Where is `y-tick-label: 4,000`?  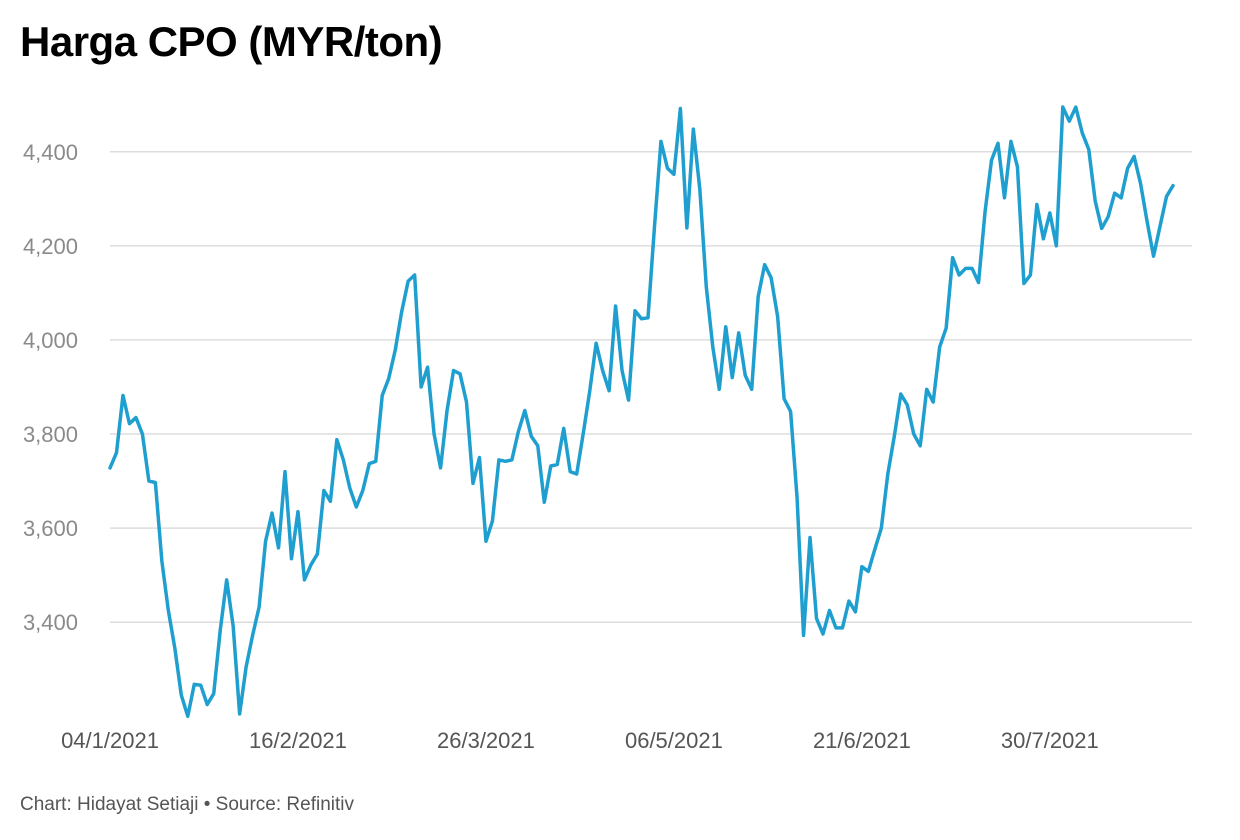
y-tick-label: 4,000 is located at coordinates (50, 340).